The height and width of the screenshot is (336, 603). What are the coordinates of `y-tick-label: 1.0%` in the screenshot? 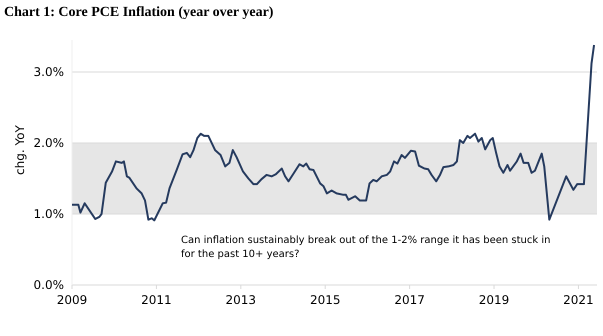 It's located at (49, 213).